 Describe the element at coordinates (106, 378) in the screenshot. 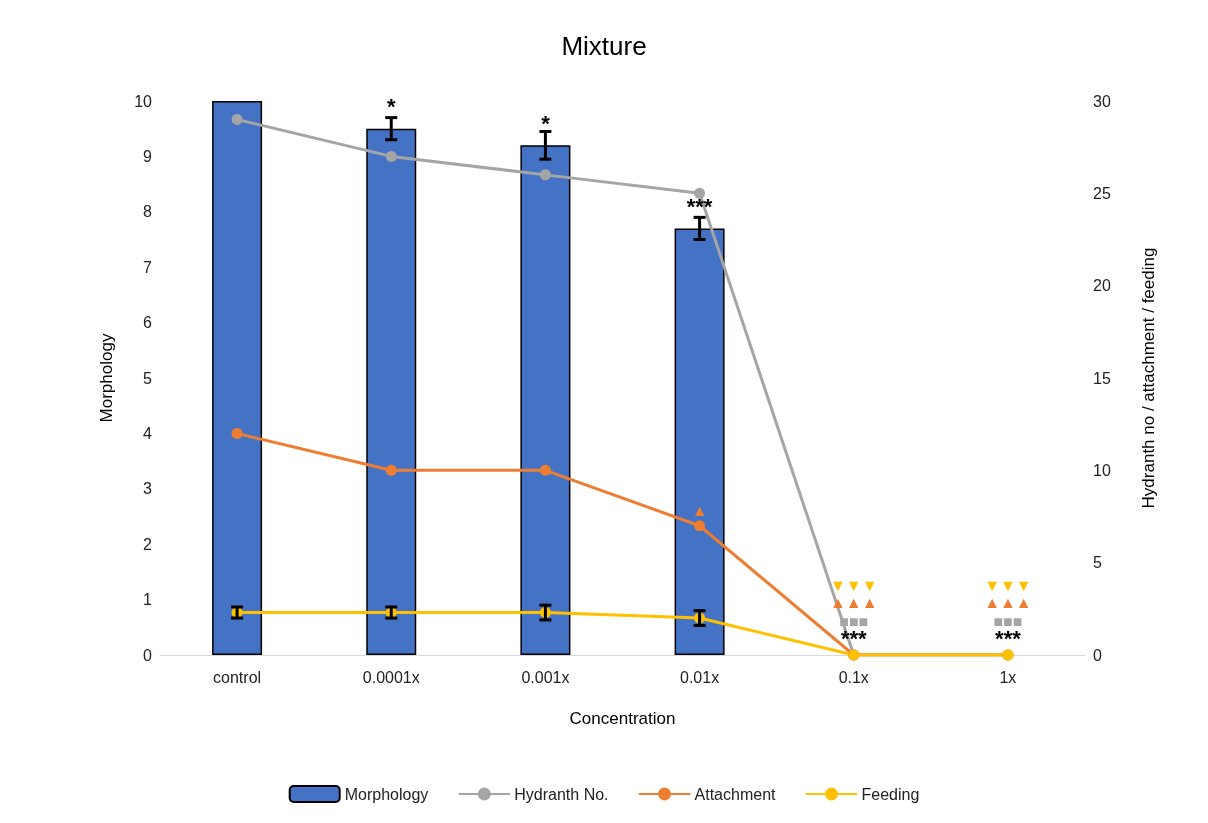

I see `y-axis-title: Morphology` at that location.